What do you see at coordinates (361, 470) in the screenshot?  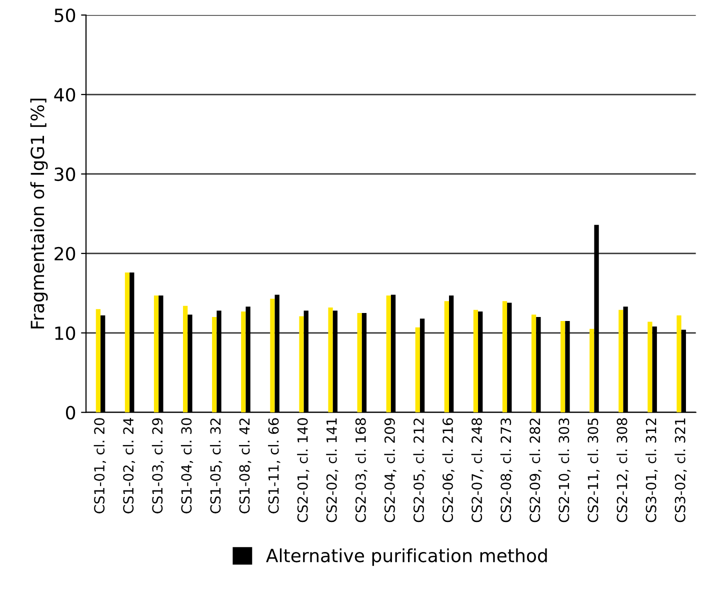 I see `x-tick-label: CS2-03, cl. 168` at bounding box center [361, 470].